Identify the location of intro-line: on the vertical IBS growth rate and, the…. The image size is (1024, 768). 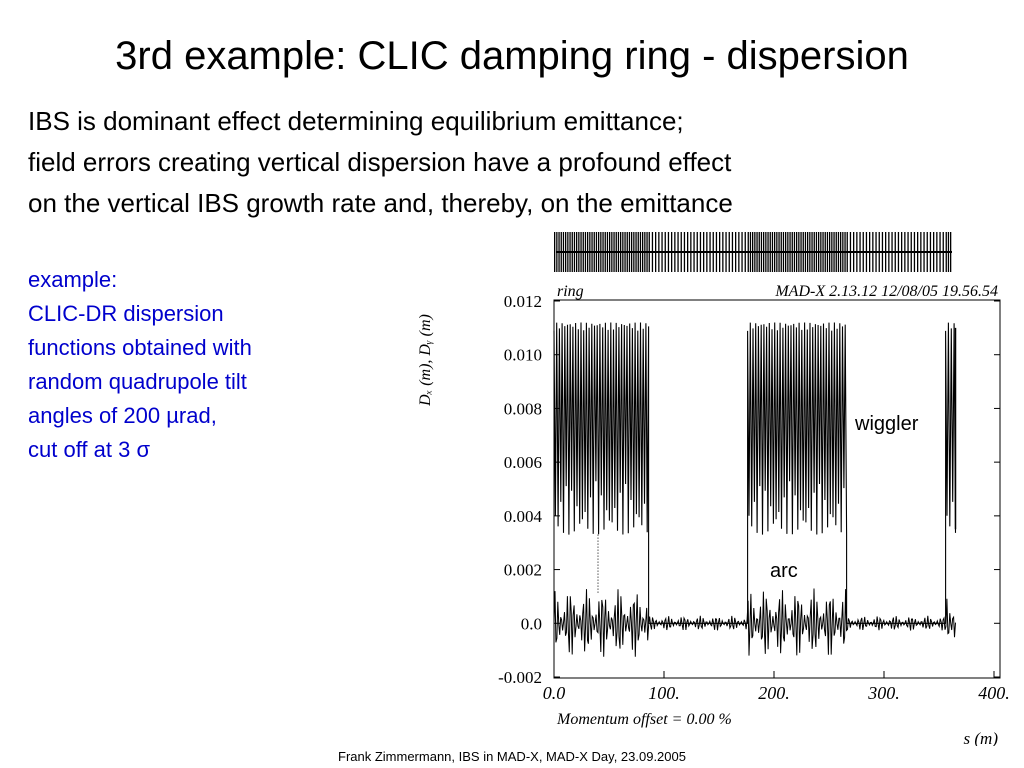
(380, 203).